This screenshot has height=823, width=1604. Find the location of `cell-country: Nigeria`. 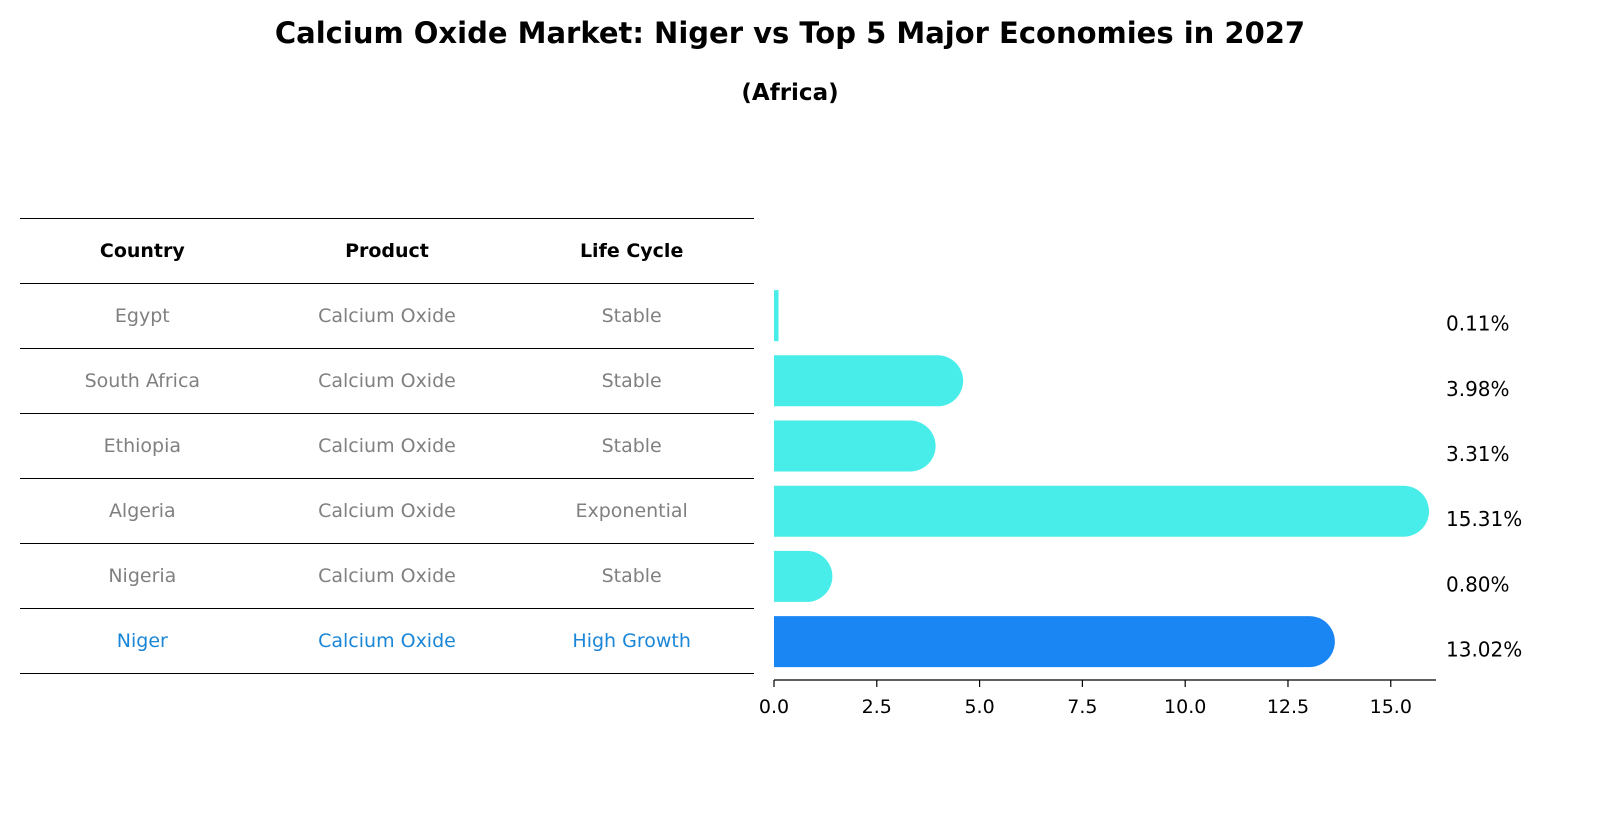

cell-country: Nigeria is located at coordinates (142, 576).